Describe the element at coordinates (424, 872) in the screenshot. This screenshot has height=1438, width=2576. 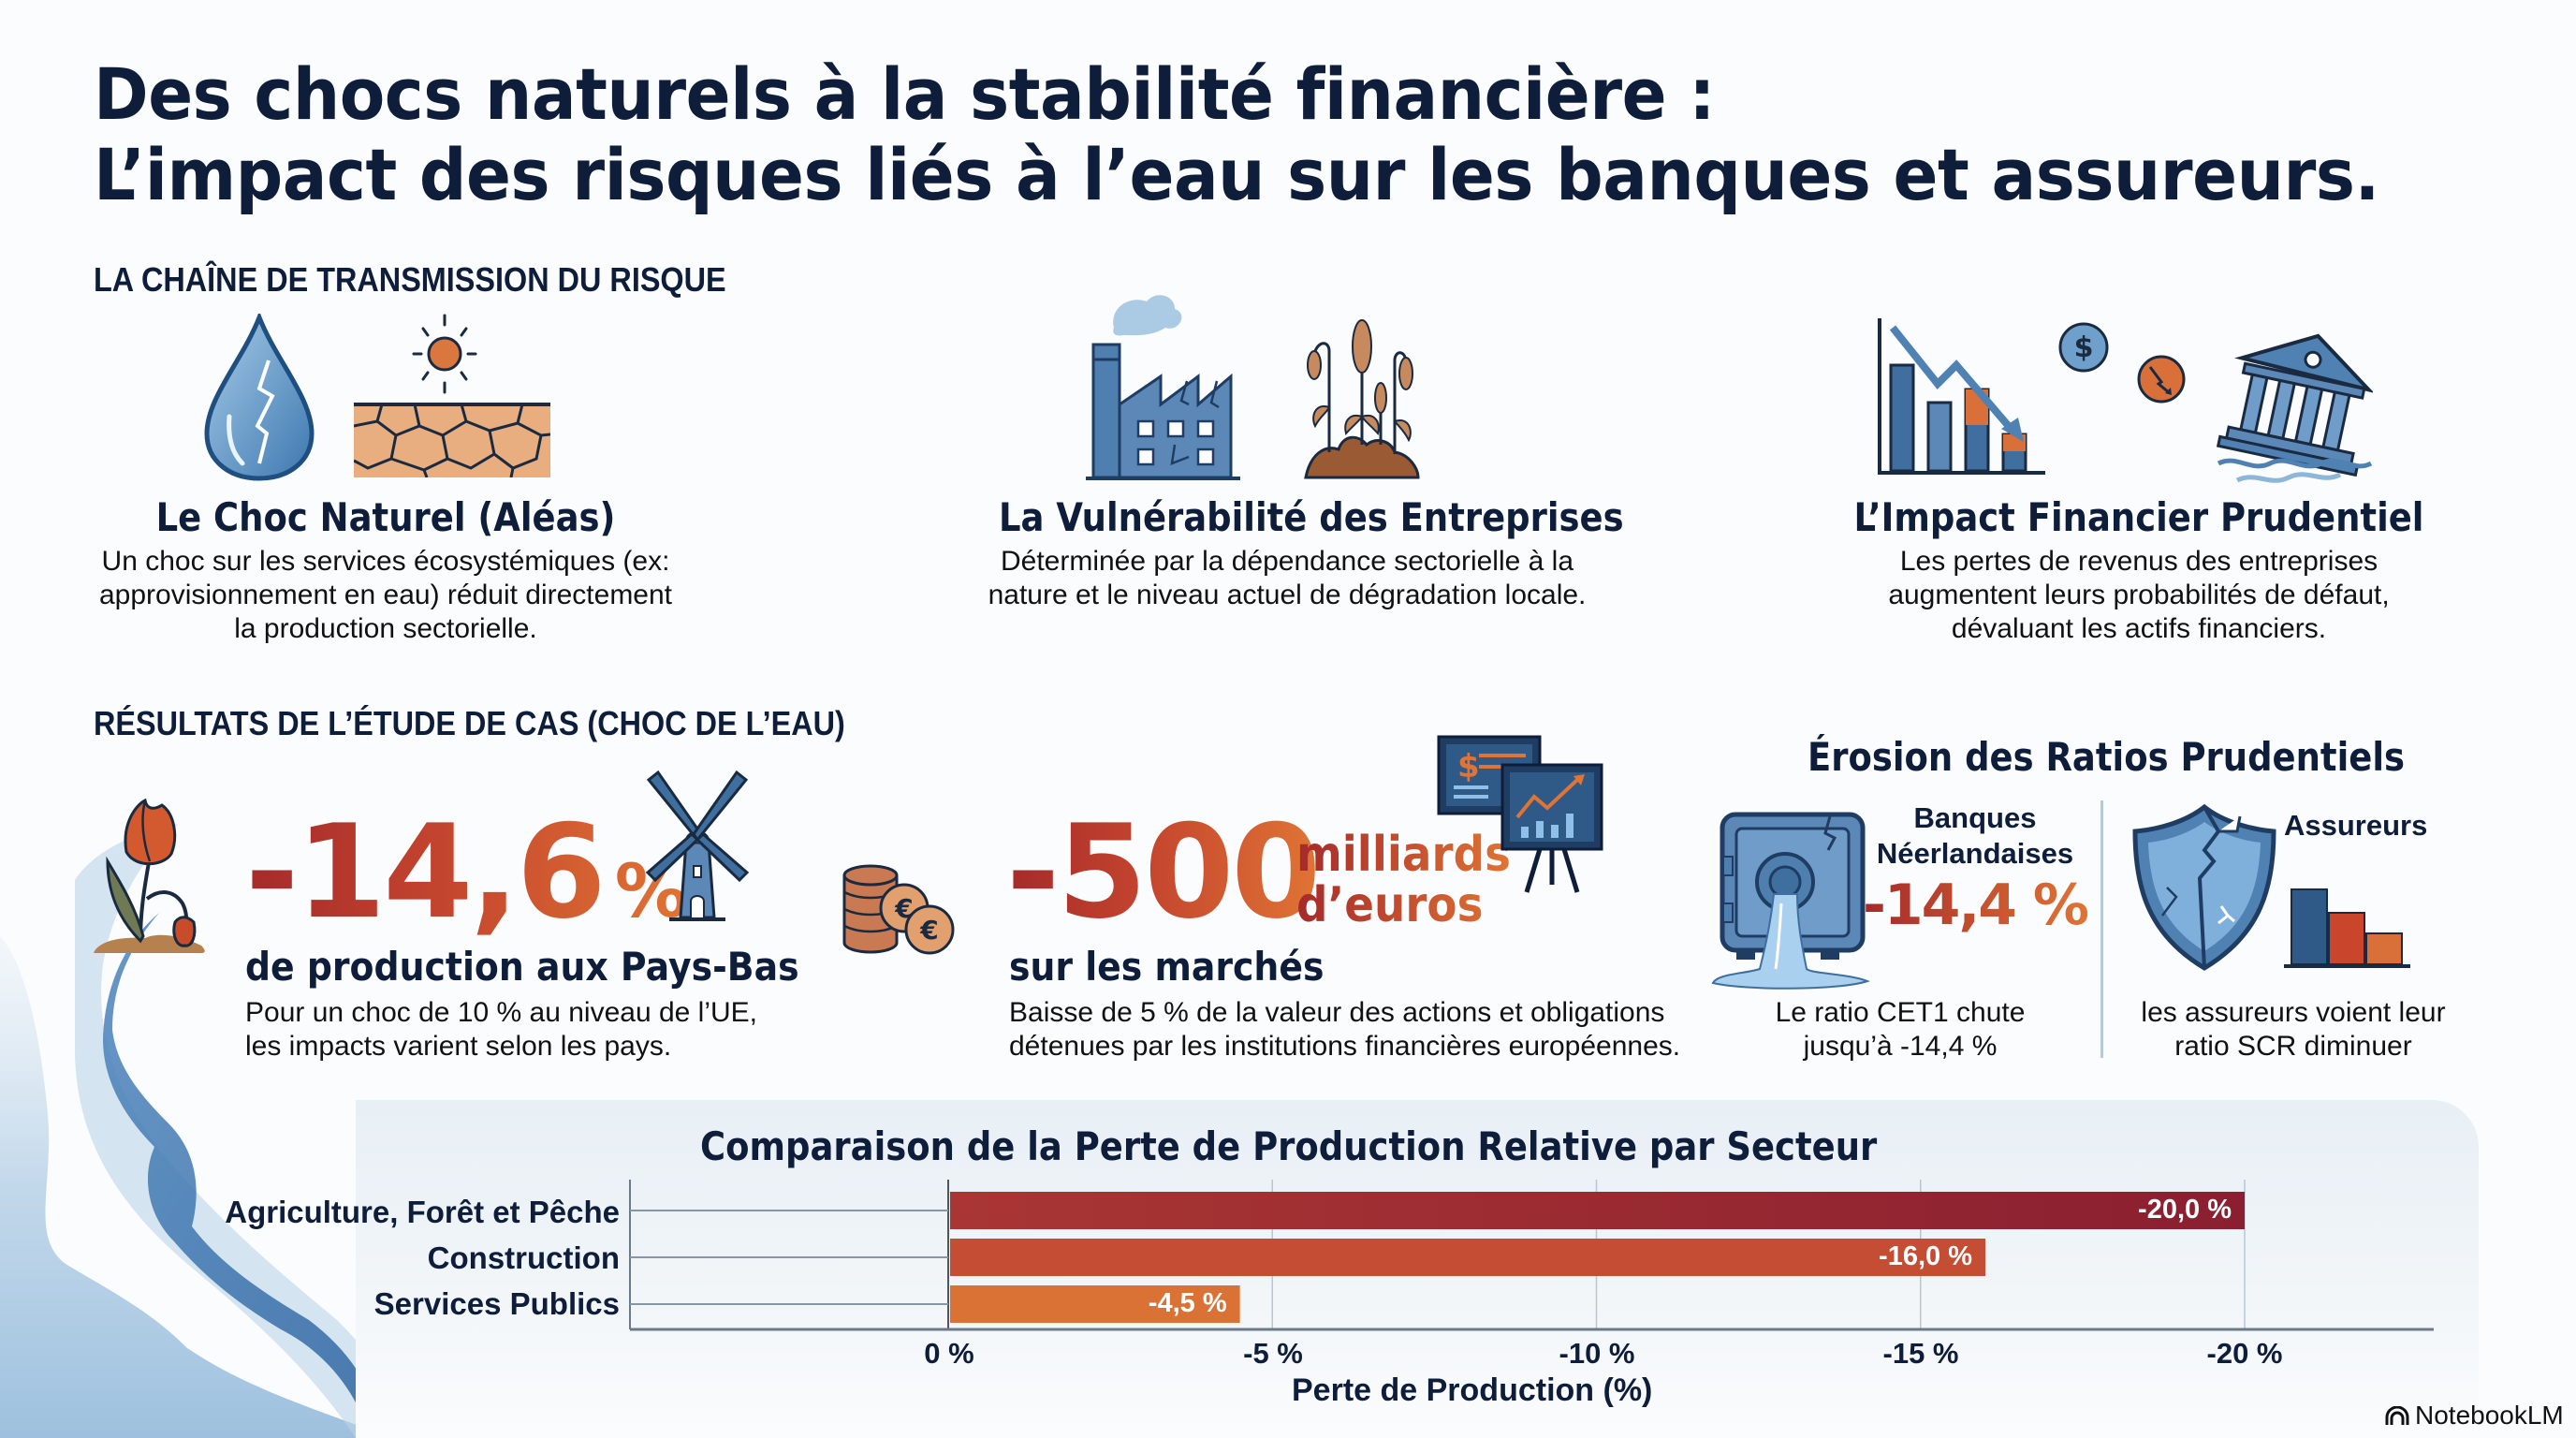
I see `netherlands-value-number: -14,6` at that location.